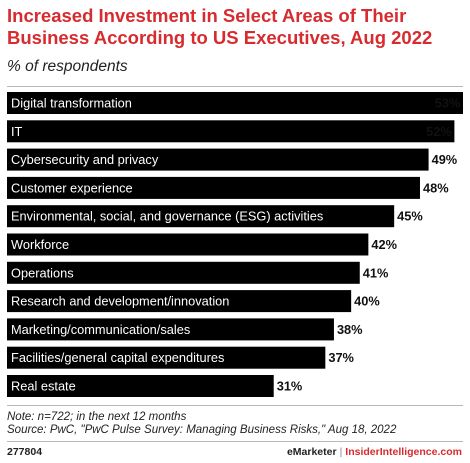 This screenshot has height=463, width=470. Describe the element at coordinates (17, 131) in the screenshot. I see `bar-label-1: IT` at that location.